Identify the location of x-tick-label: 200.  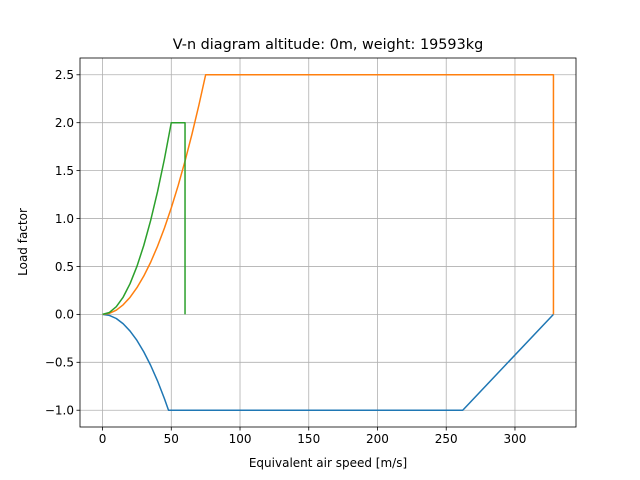
(377, 439).